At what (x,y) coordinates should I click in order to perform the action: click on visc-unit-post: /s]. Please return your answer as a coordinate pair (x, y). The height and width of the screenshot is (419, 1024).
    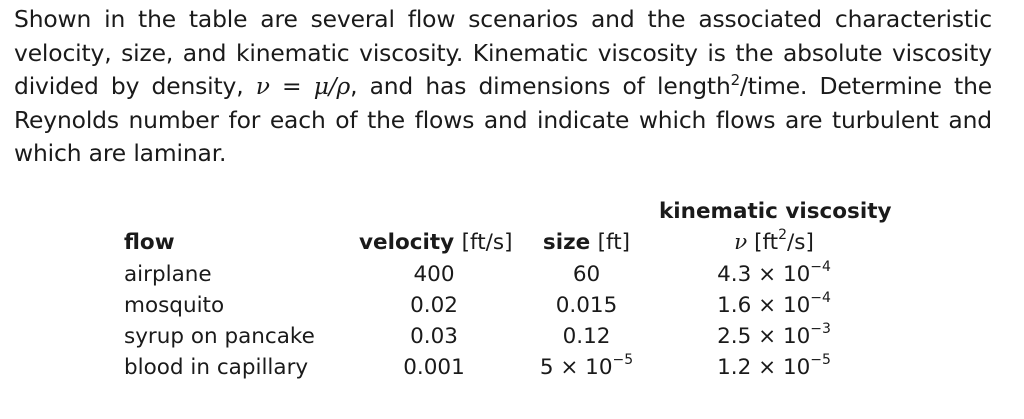
    Looking at the image, I should click on (800, 242).